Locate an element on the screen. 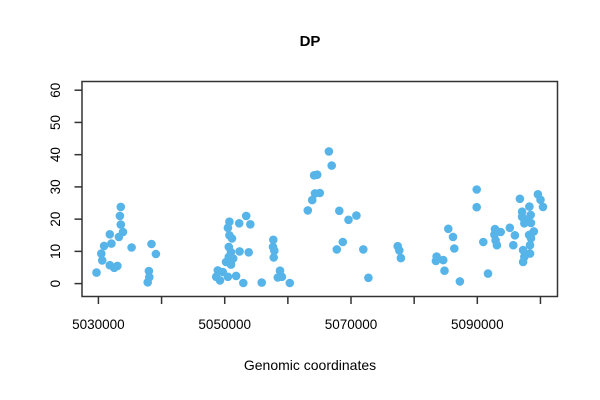  x-tick-label: 5030000 is located at coordinates (98, 324).